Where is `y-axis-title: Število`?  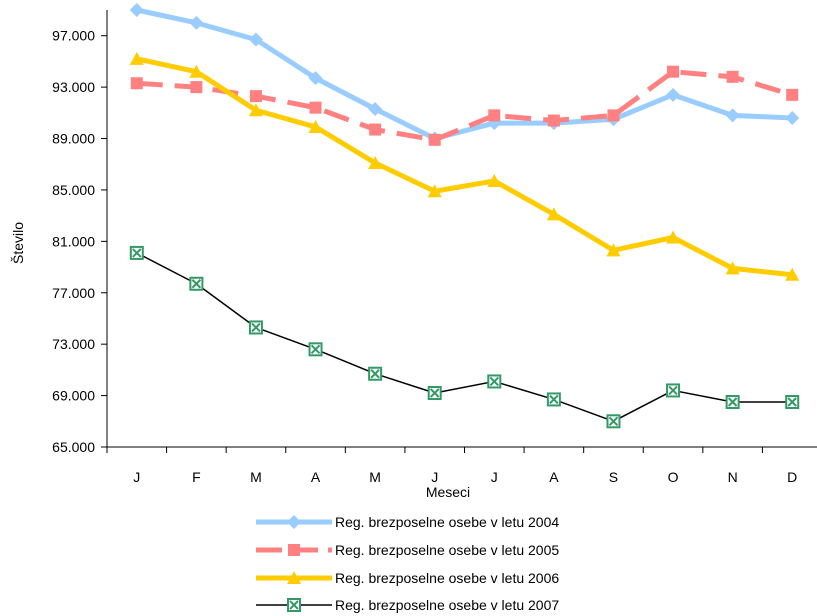
y-axis-title: Število is located at coordinates (18, 243).